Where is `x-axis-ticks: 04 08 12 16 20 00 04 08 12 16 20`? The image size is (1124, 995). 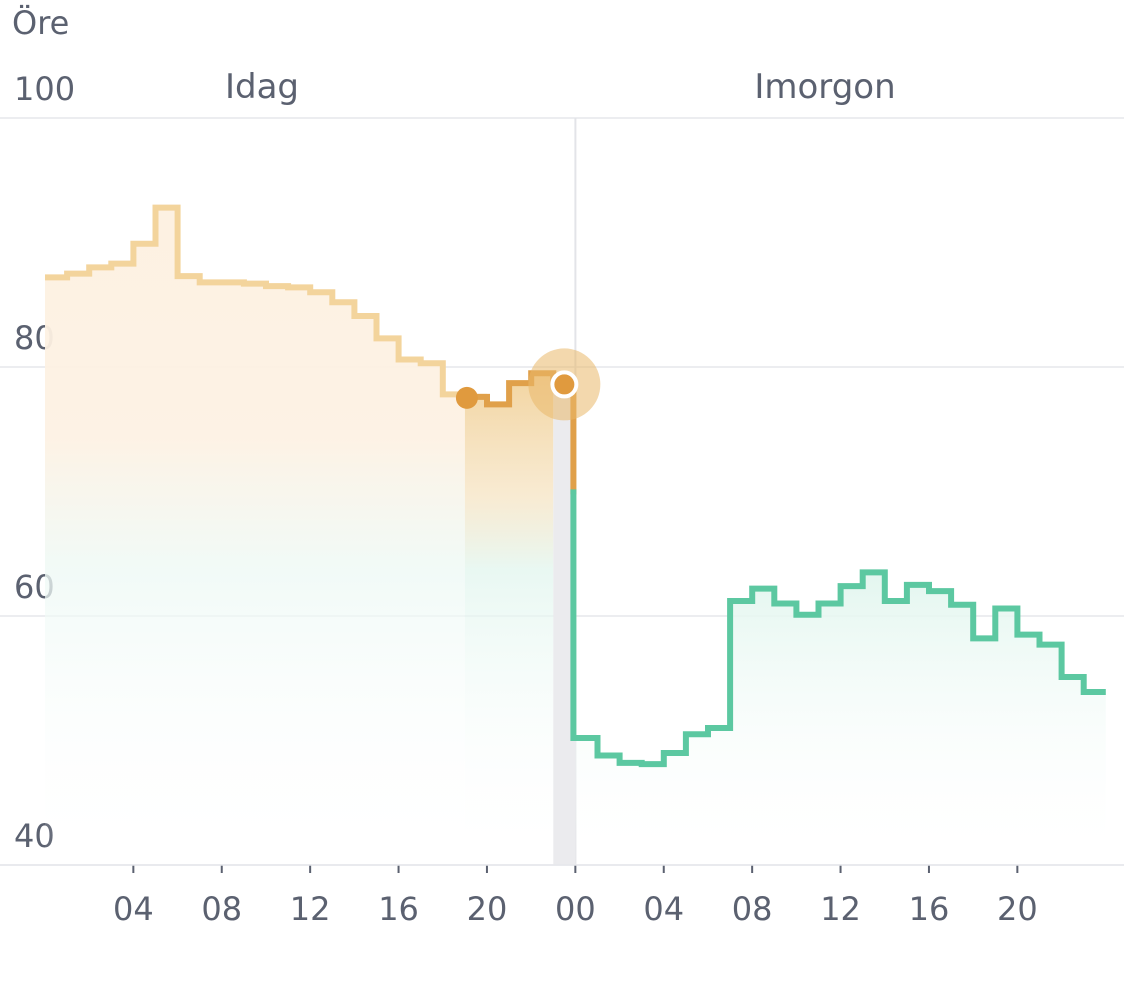
x-axis-ticks: 04 08 12 16 20 00 04 08 12 16 20 is located at coordinates (562, 896).